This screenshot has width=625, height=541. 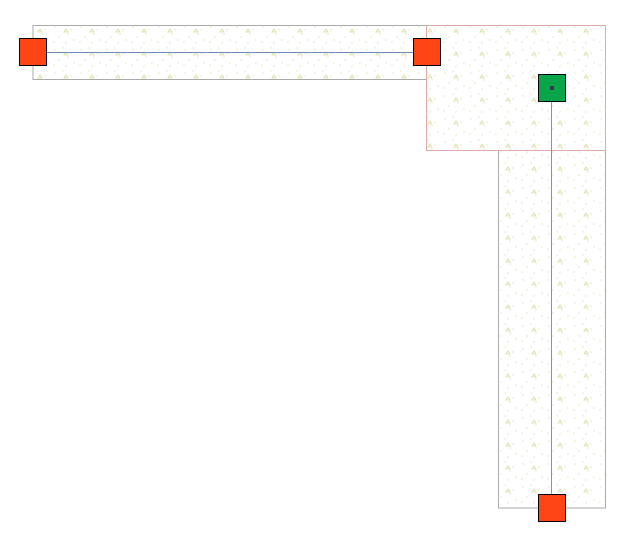 What do you see at coordinates (427, 52) in the screenshot?
I see `endpoint-top-right` at bounding box center [427, 52].